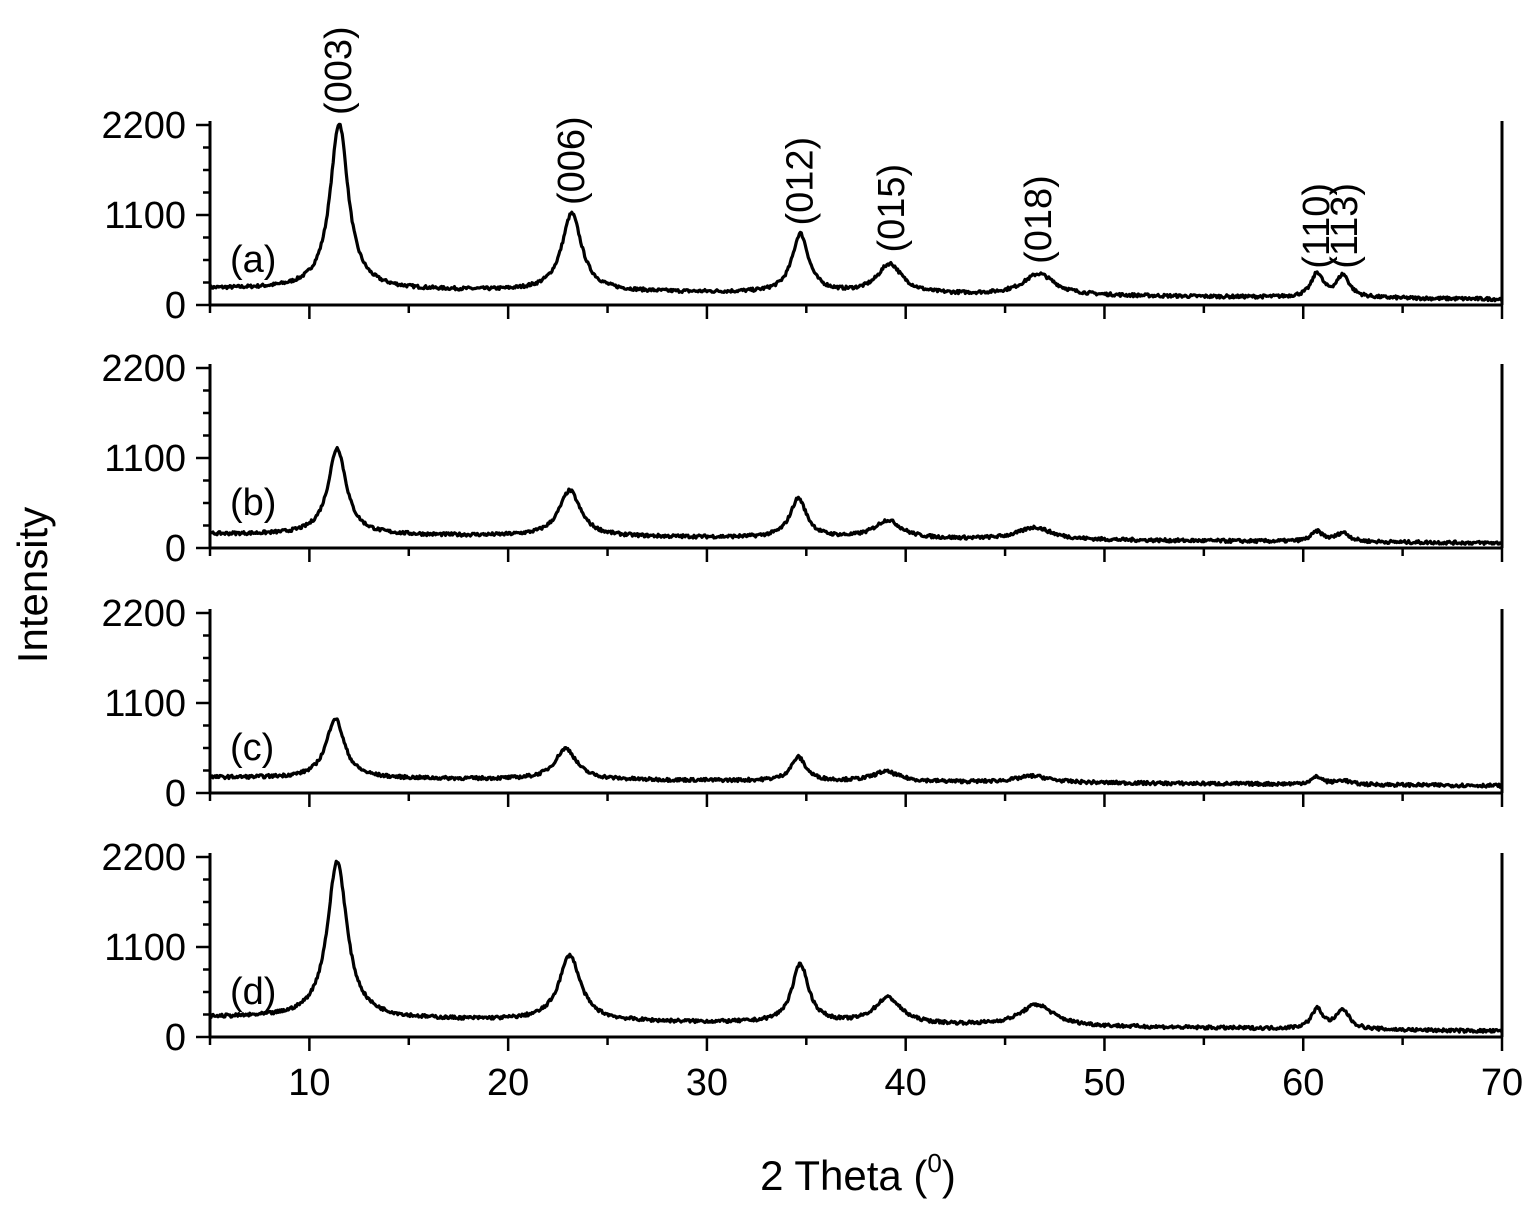 This screenshot has height=1210, width=1534. I want to click on x-tick-label: 50, so click(1104, 1083).